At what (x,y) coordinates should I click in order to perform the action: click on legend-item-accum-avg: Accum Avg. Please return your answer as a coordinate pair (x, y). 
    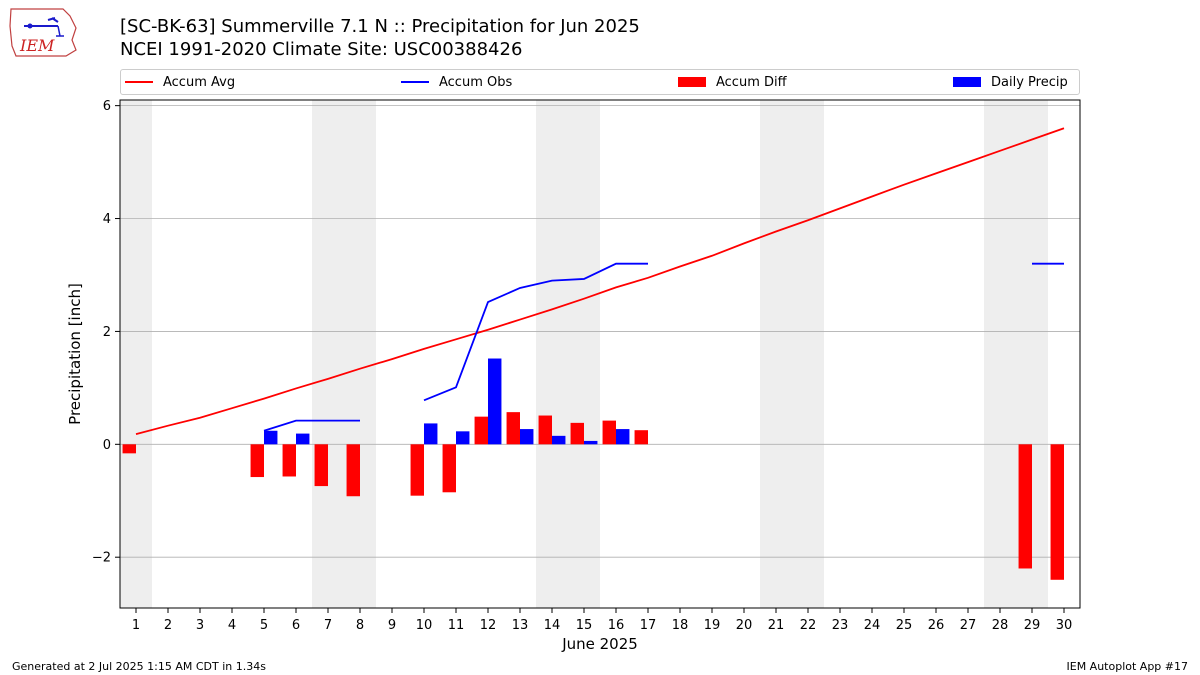
    Looking at the image, I should click on (180, 82).